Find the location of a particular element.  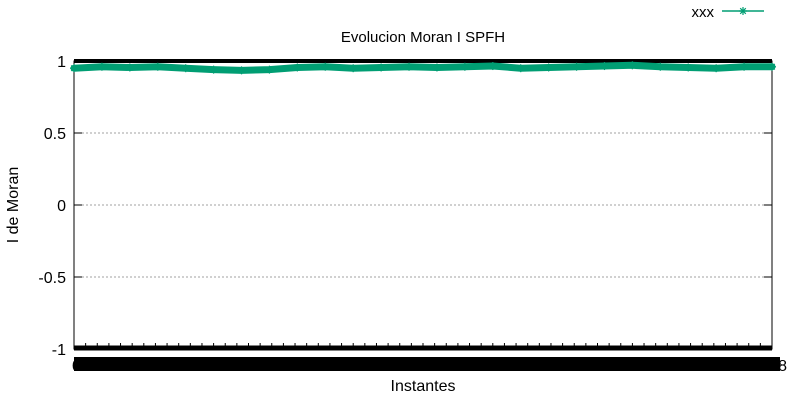

legend-asterisk-icon is located at coordinates (743, 11).